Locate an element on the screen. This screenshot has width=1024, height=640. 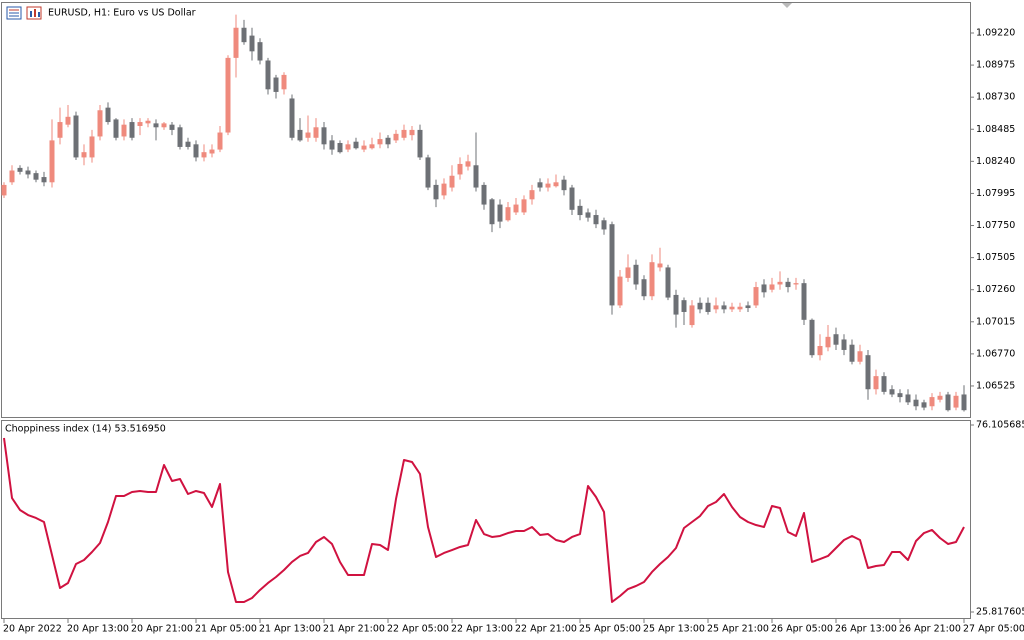
y-tick-label: 1.07995 is located at coordinates (995, 193).